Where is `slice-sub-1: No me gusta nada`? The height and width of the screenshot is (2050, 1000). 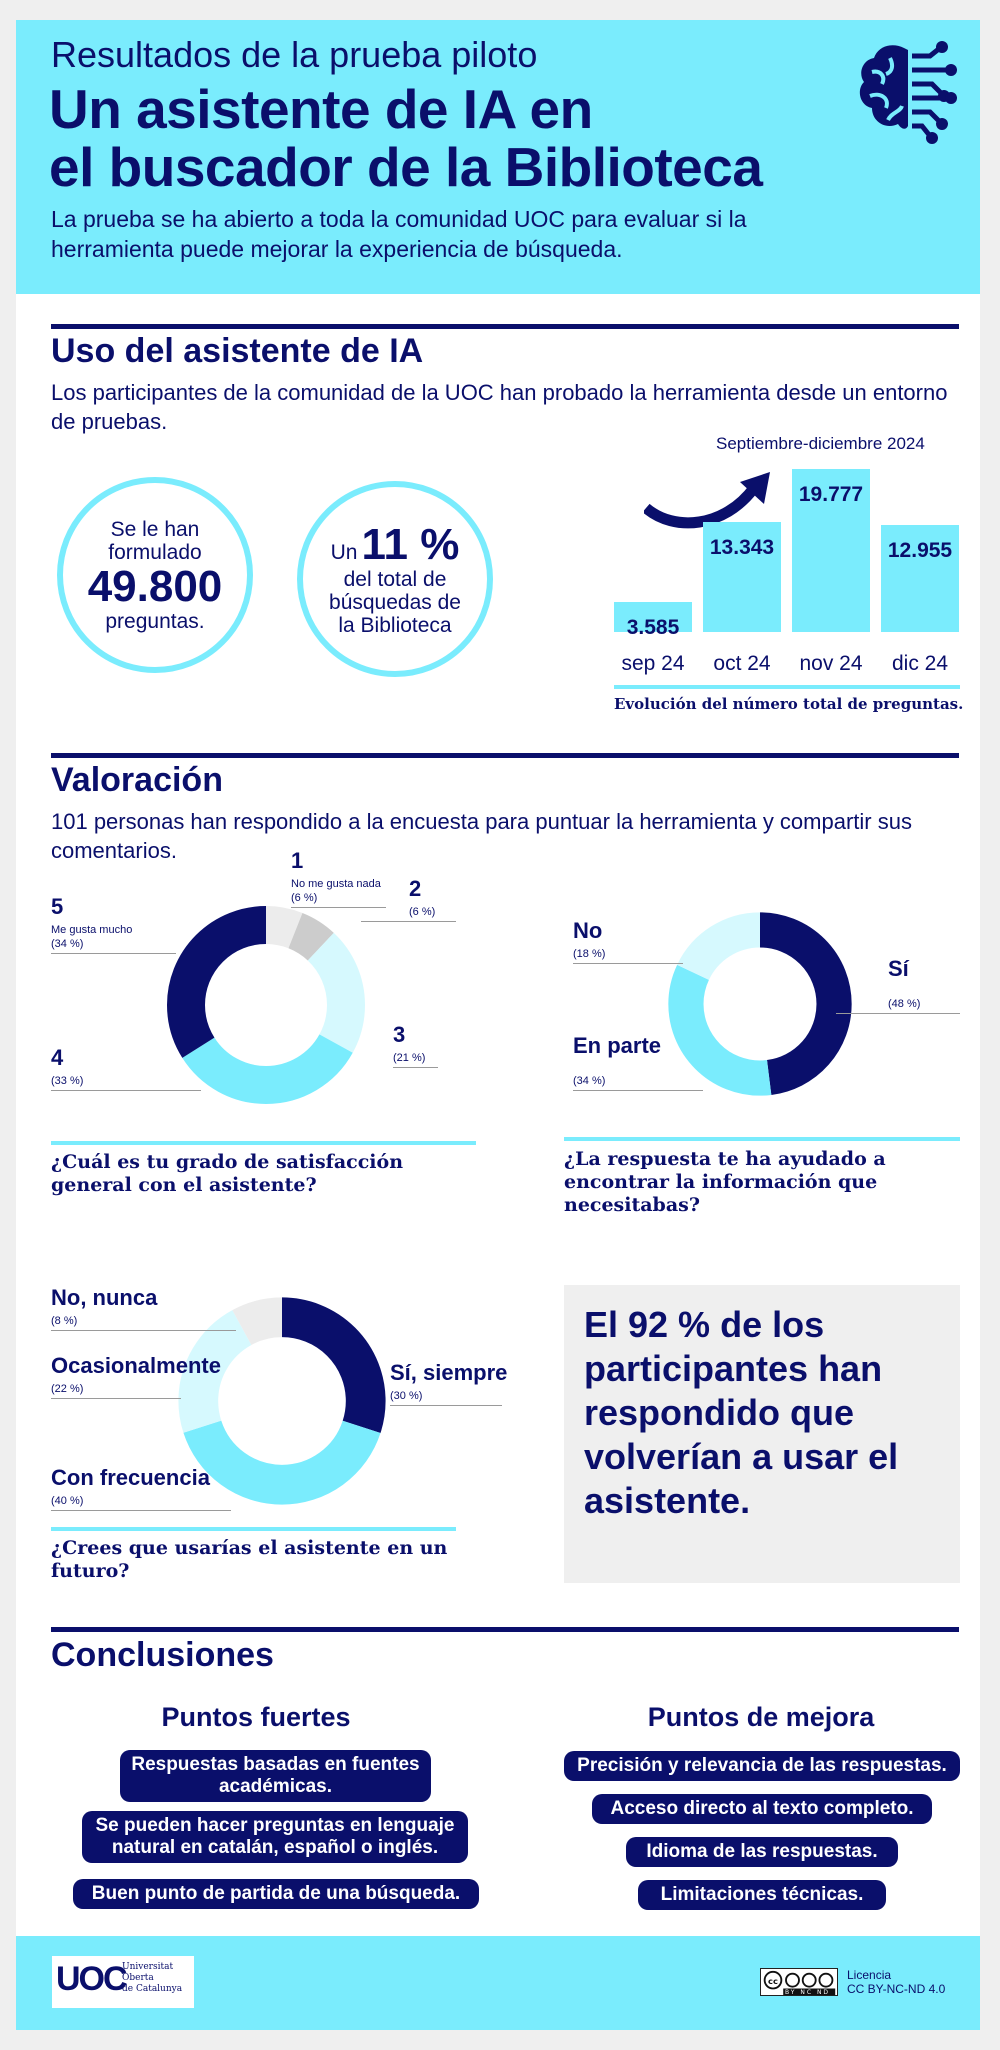
slice-sub-1: No me gusta nada is located at coordinates (336, 884).